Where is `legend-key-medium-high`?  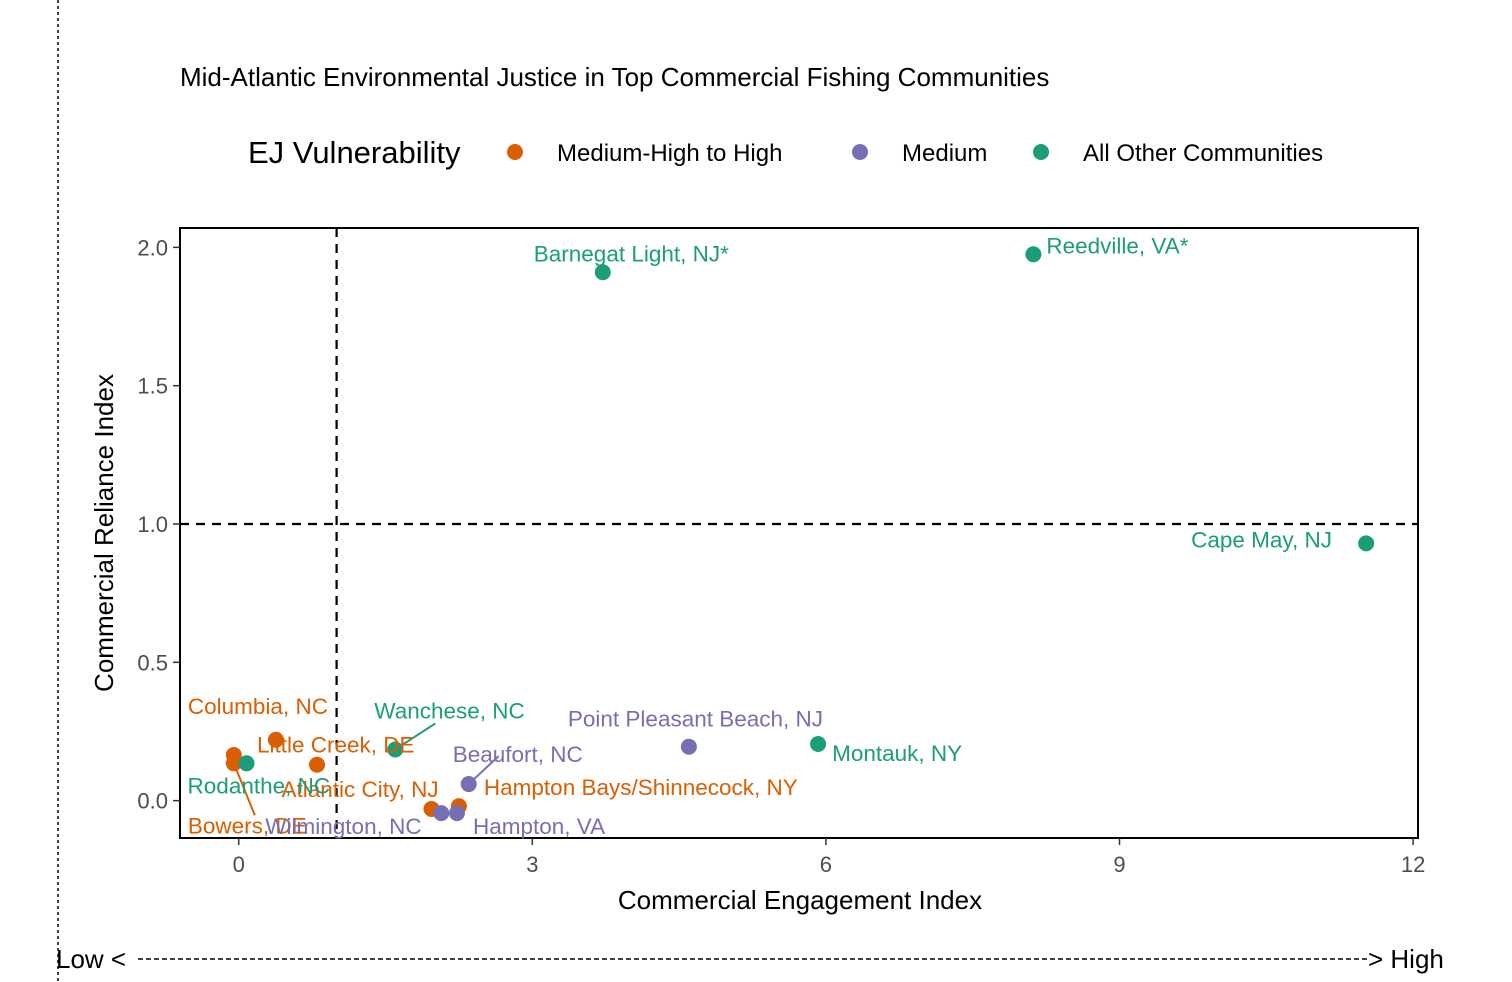 legend-key-medium-high is located at coordinates (515, 152).